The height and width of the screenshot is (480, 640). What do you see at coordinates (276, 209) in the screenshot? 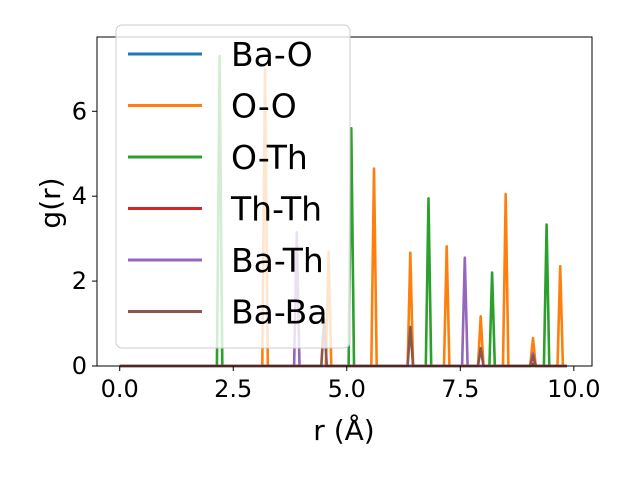
I see `legend-label: Th-Th` at bounding box center [276, 209].